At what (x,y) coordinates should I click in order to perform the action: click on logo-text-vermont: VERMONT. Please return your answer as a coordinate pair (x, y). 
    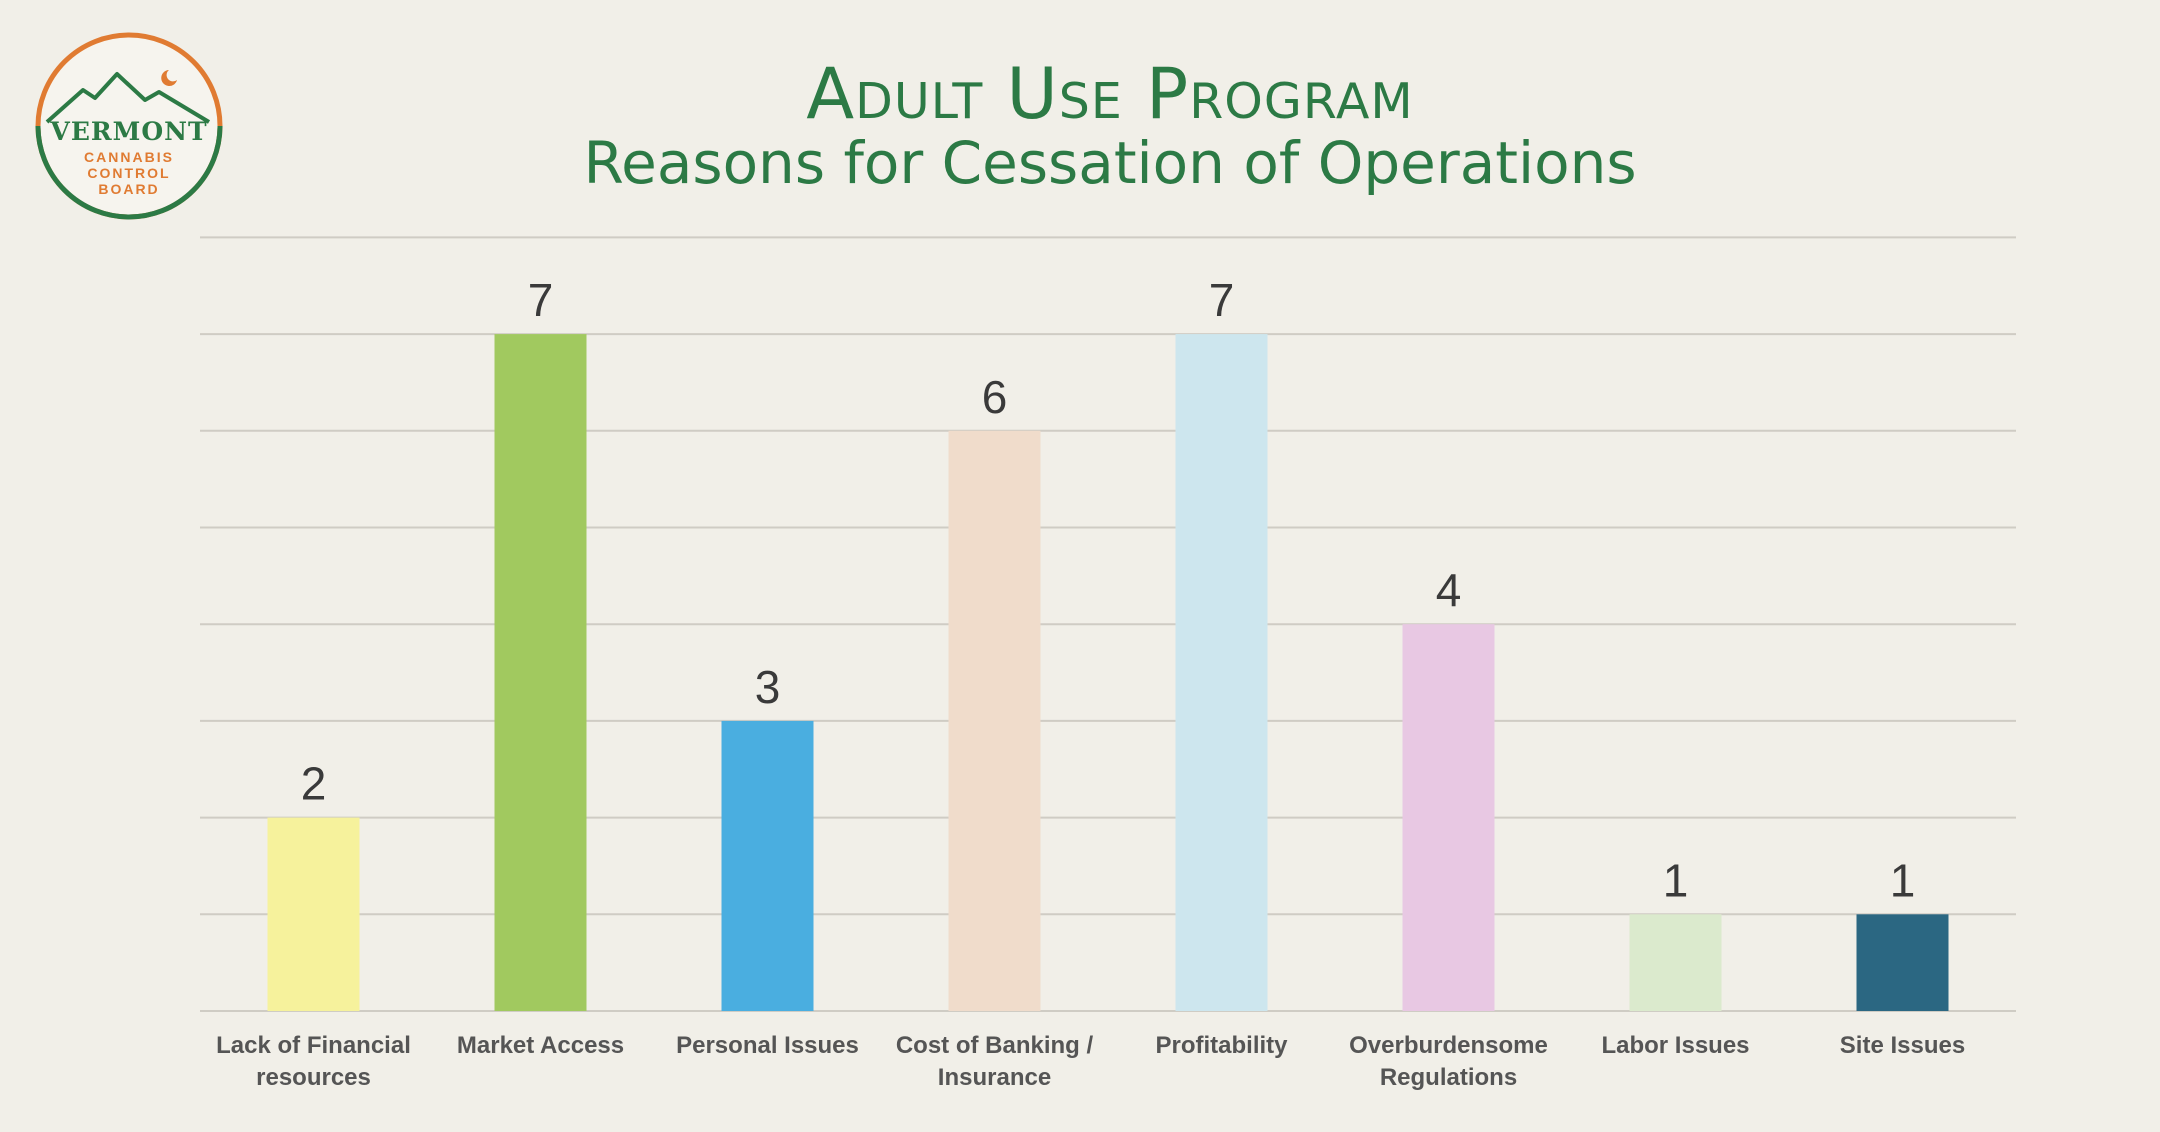
    Looking at the image, I should click on (128, 131).